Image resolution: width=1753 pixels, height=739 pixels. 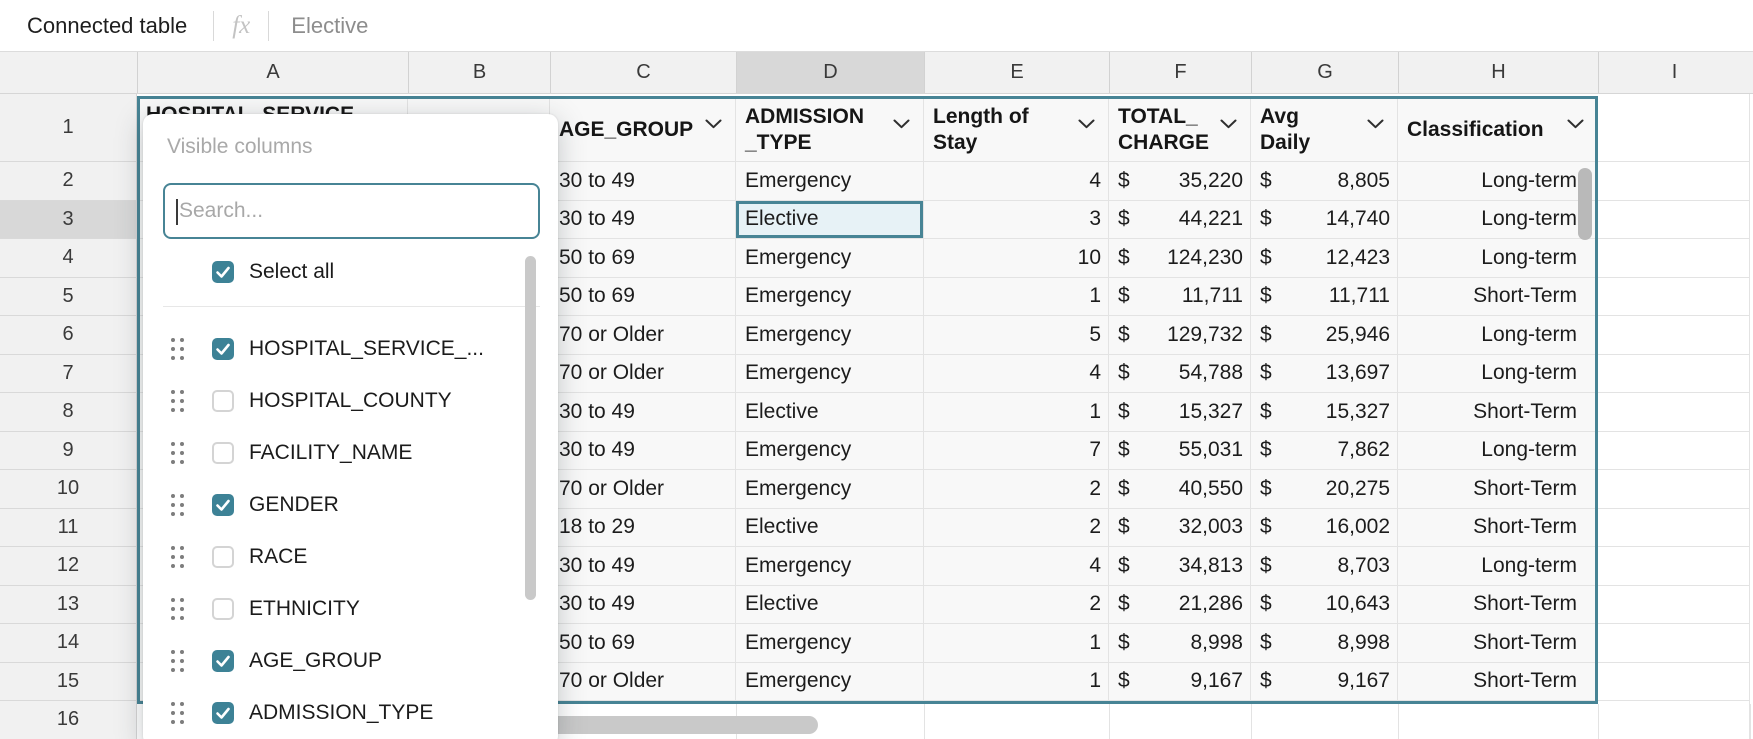 I want to click on cell-G4: $12,423, so click(x=1324, y=258).